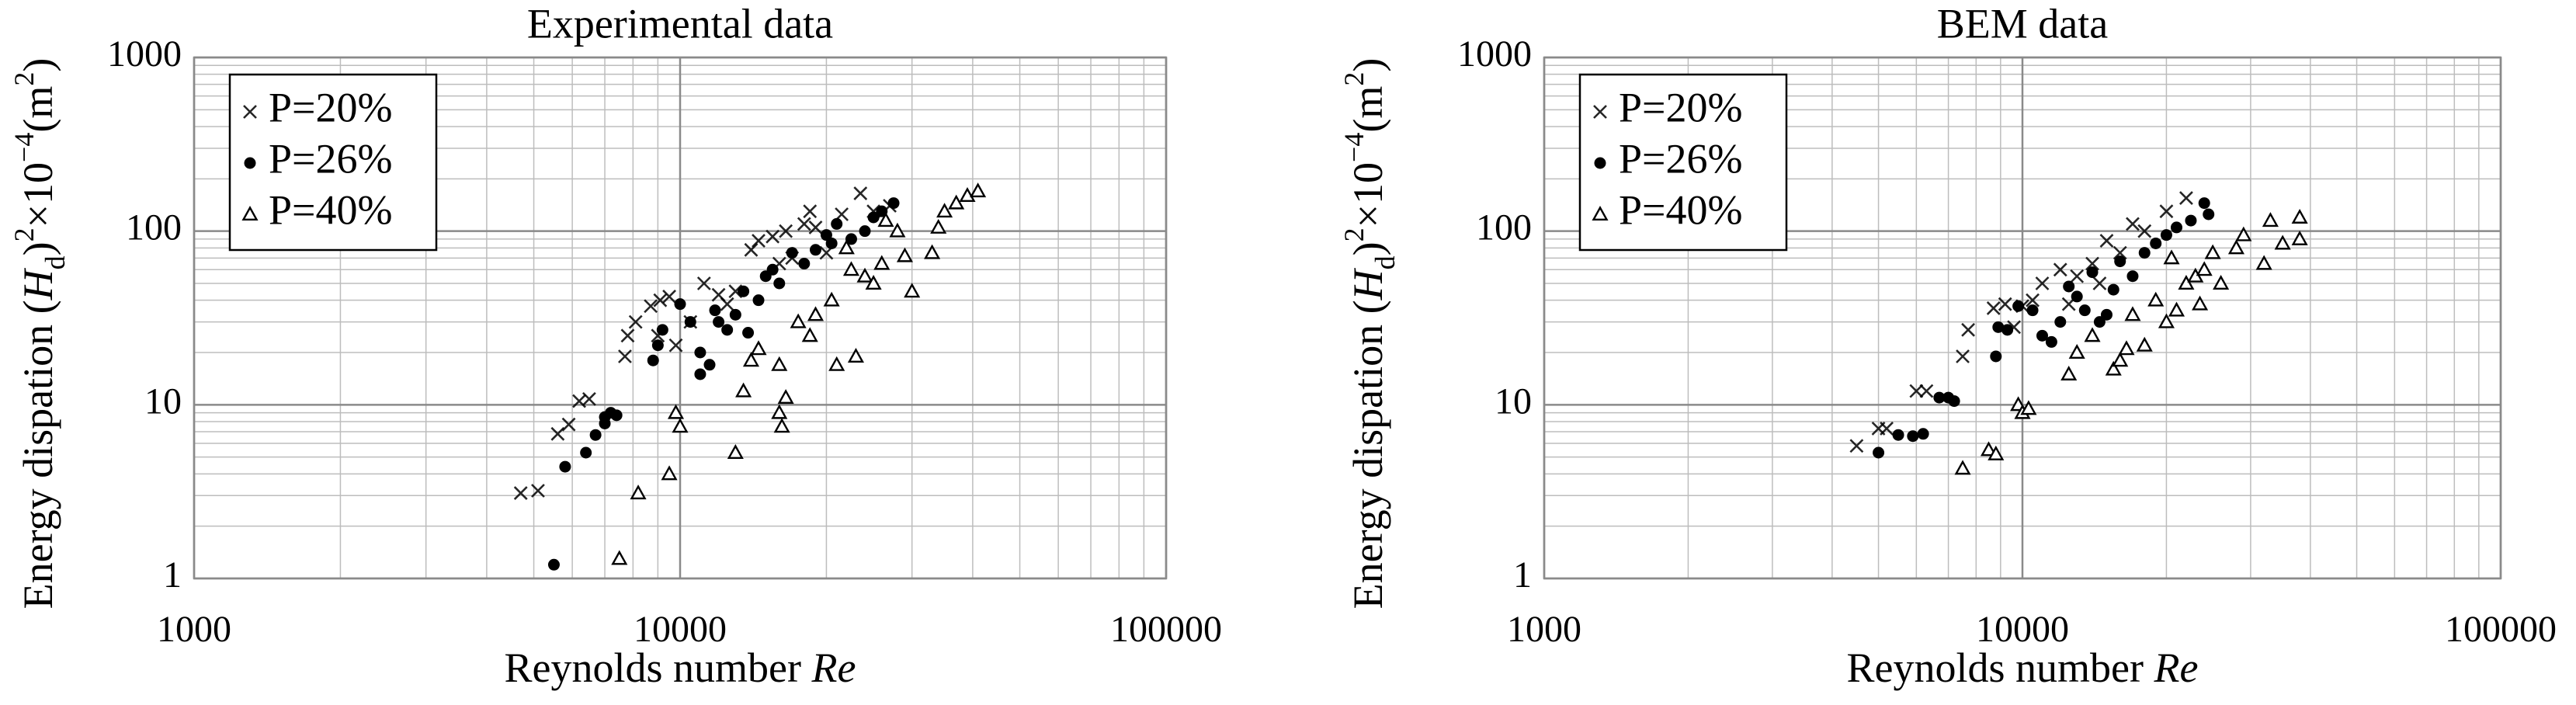  What do you see at coordinates (2022, 23) in the screenshot?
I see `chart-title: BEM data` at bounding box center [2022, 23].